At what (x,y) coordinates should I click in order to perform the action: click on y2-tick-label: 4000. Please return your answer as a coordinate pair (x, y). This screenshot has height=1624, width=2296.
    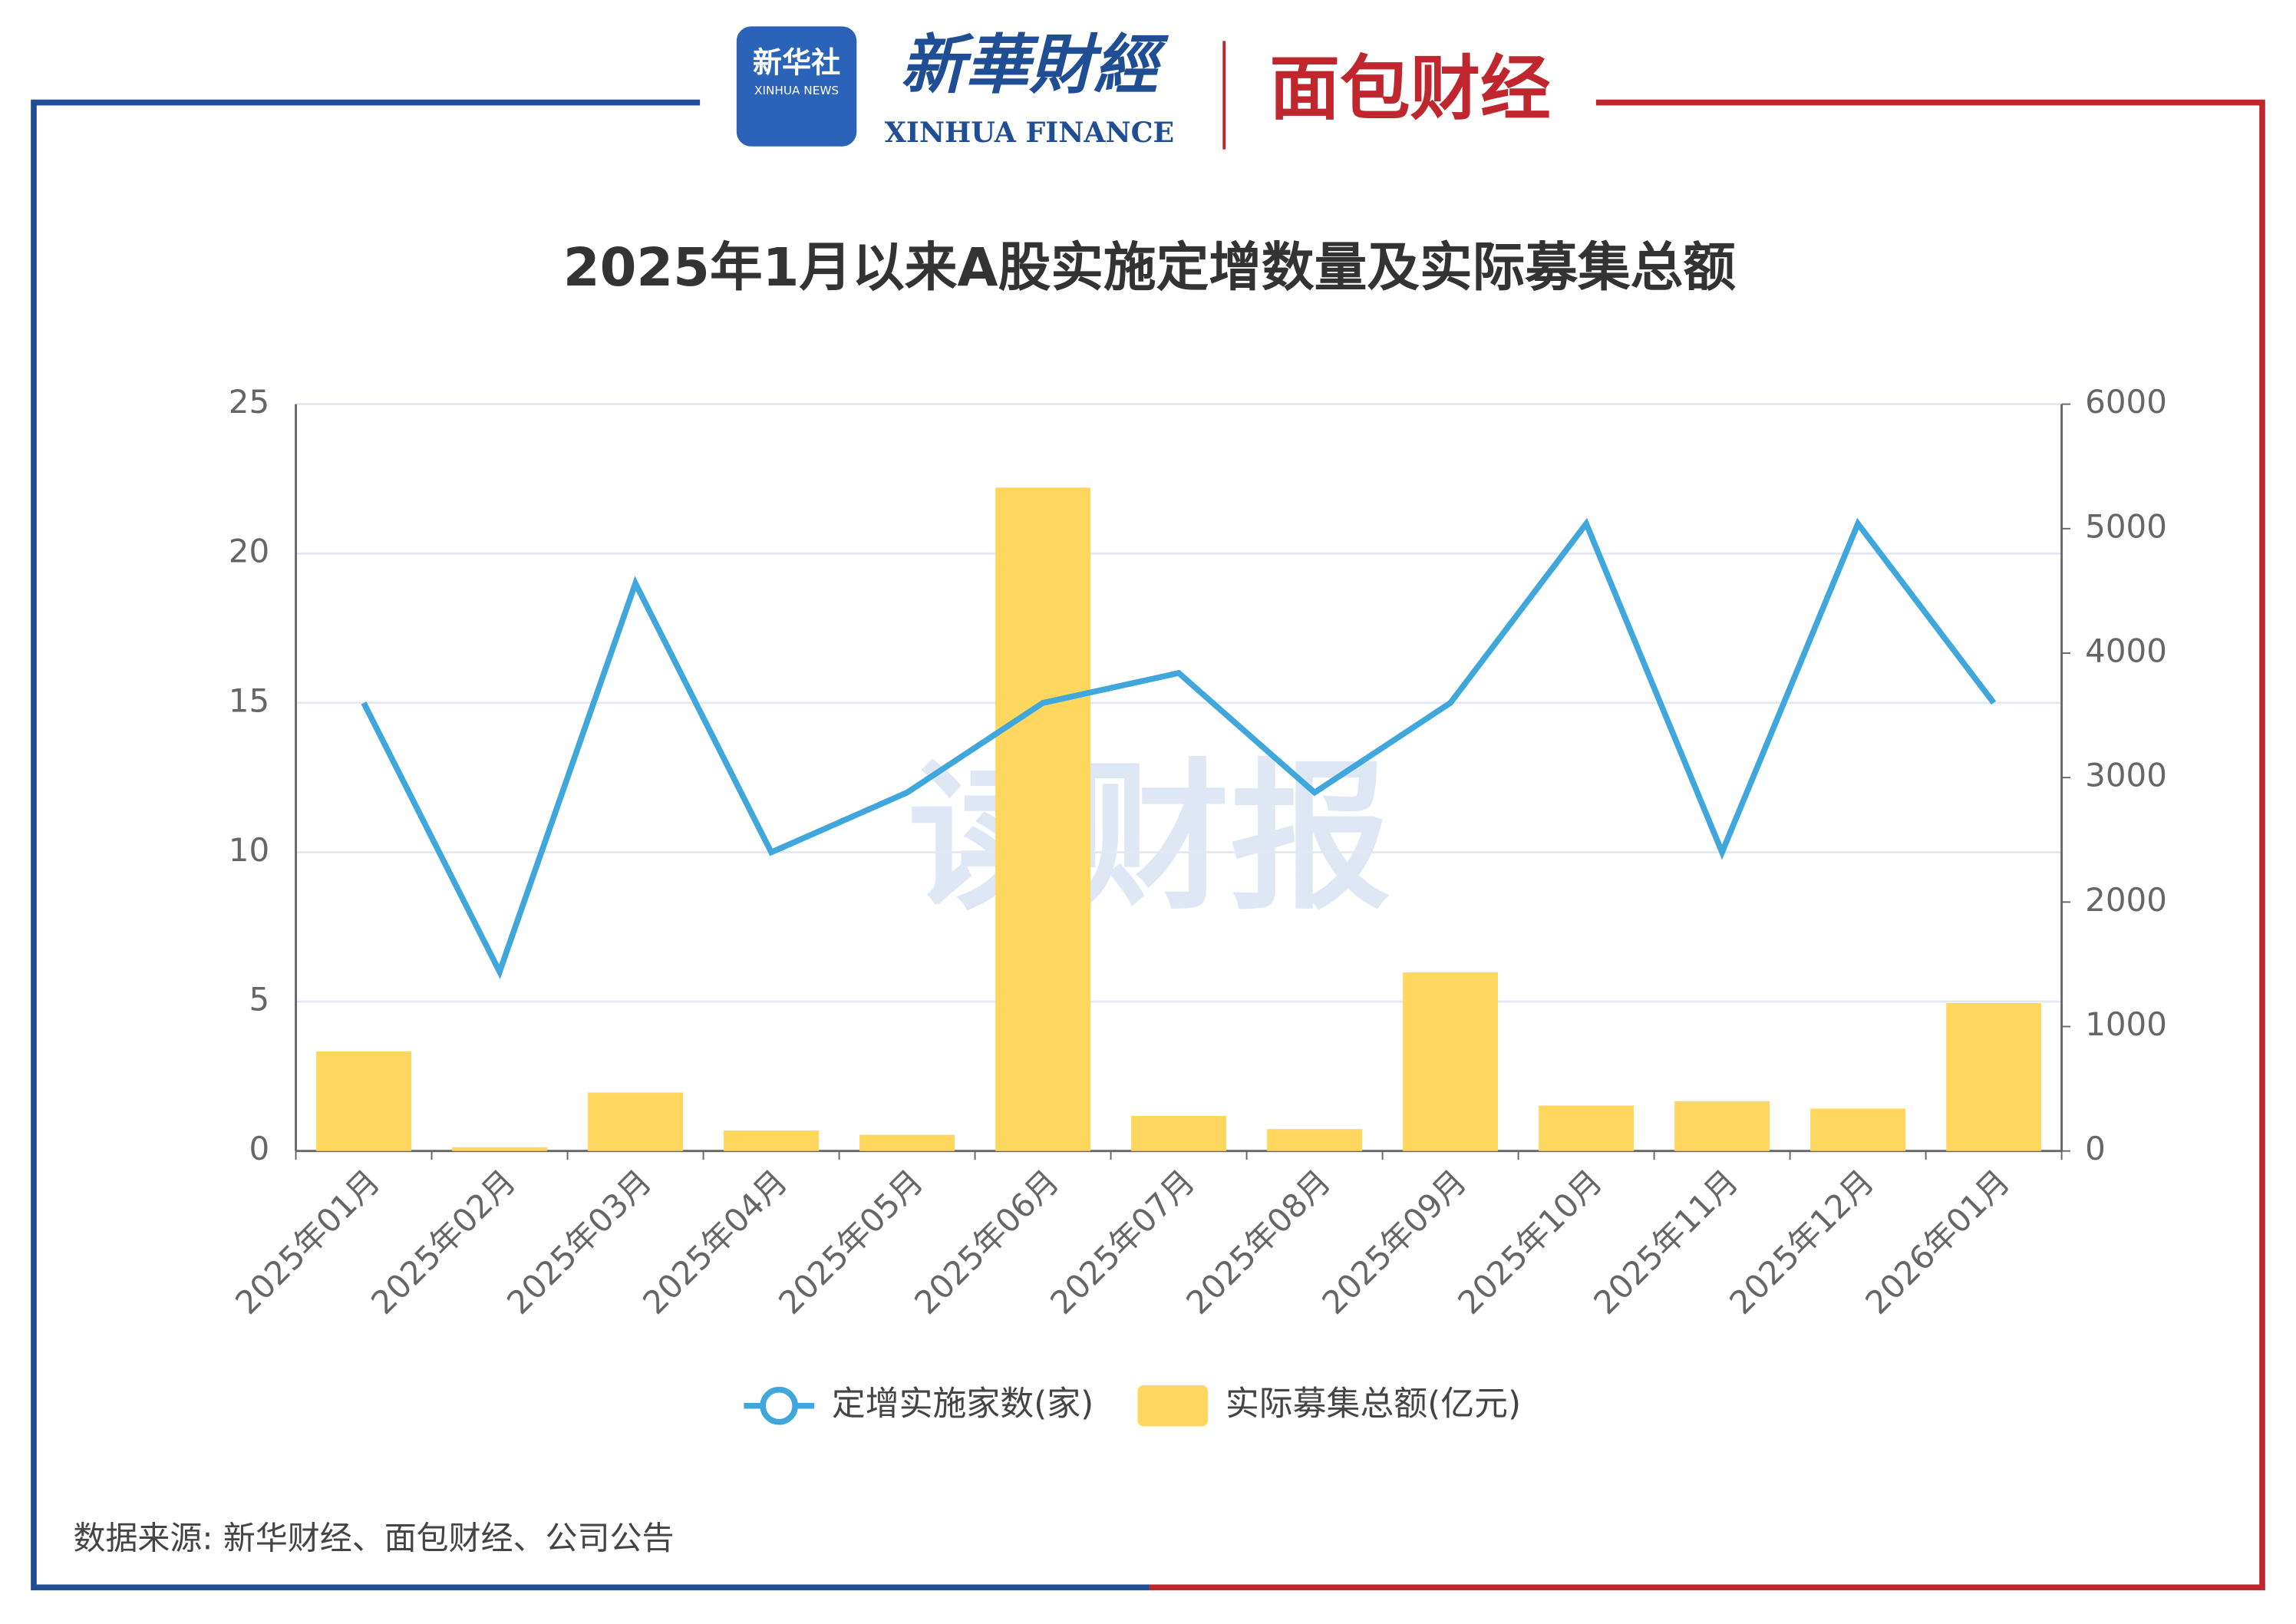
    Looking at the image, I should click on (2126, 650).